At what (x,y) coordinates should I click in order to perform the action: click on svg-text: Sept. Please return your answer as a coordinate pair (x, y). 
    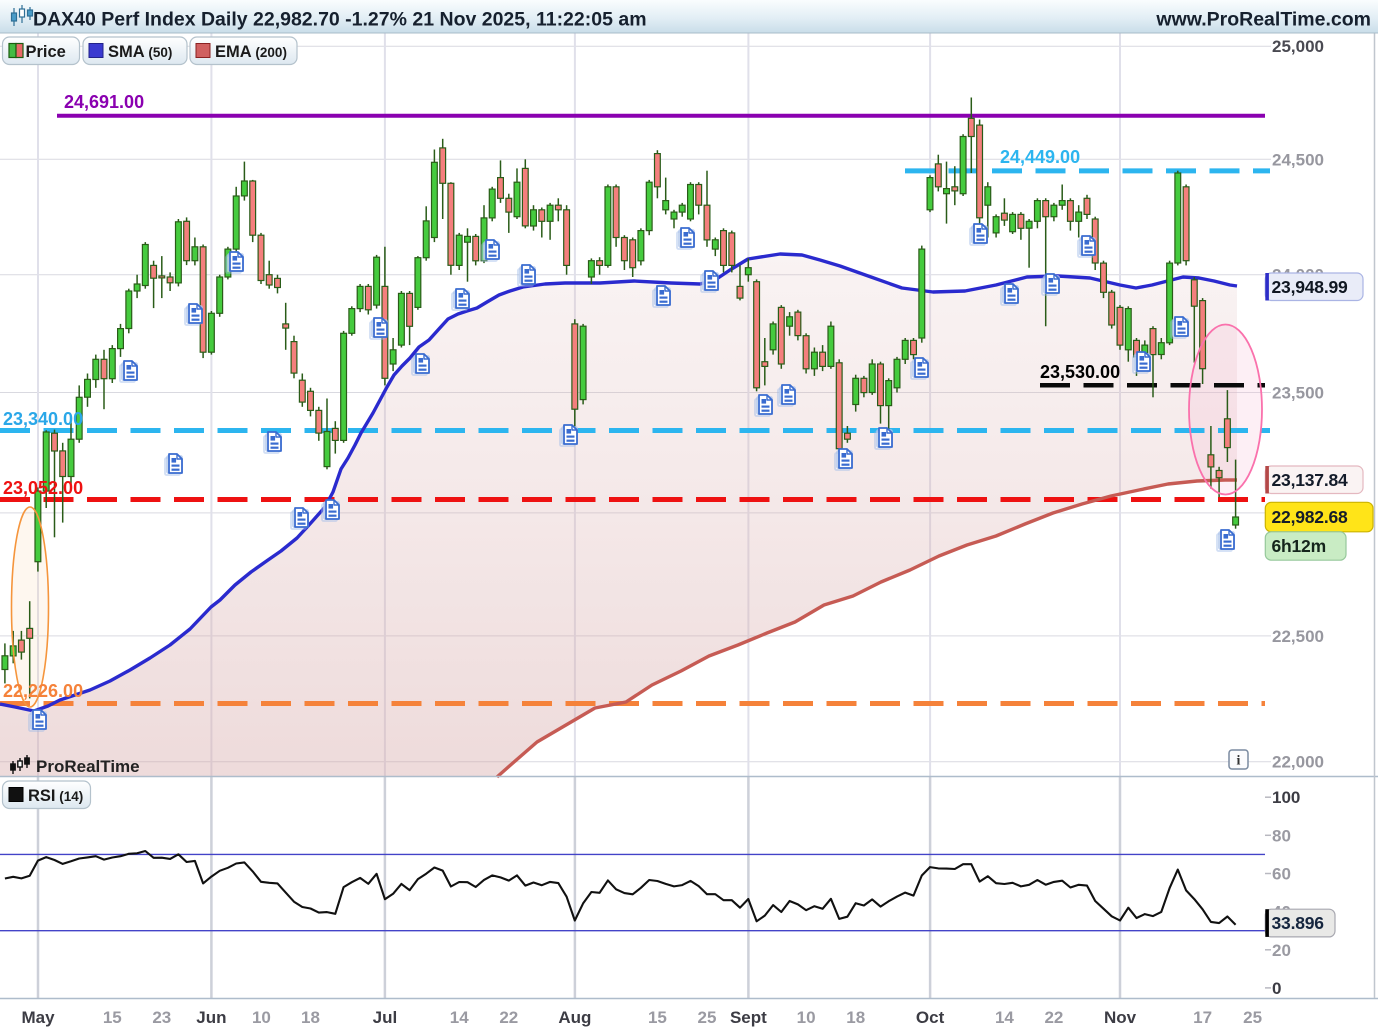
    Looking at the image, I should click on (748, 1017).